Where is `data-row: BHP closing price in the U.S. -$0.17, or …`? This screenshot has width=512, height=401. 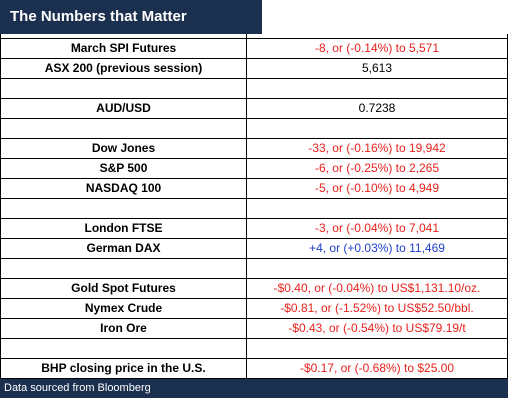
data-row: BHP closing price in the U.S. -$0.17, or … is located at coordinates (254, 369).